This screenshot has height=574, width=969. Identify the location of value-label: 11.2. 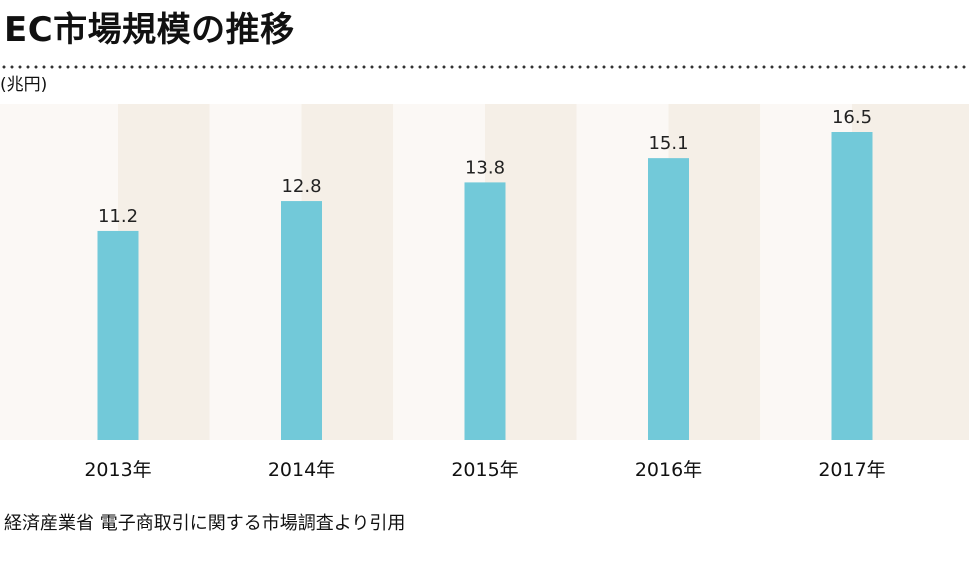
(118, 216).